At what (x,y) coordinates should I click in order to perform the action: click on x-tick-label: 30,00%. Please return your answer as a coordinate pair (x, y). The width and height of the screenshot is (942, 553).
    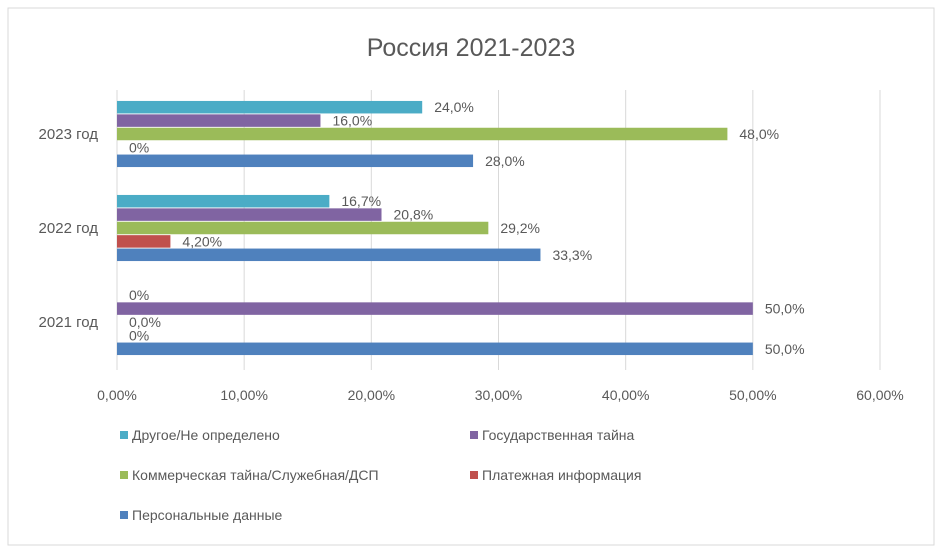
    Looking at the image, I should click on (498, 395).